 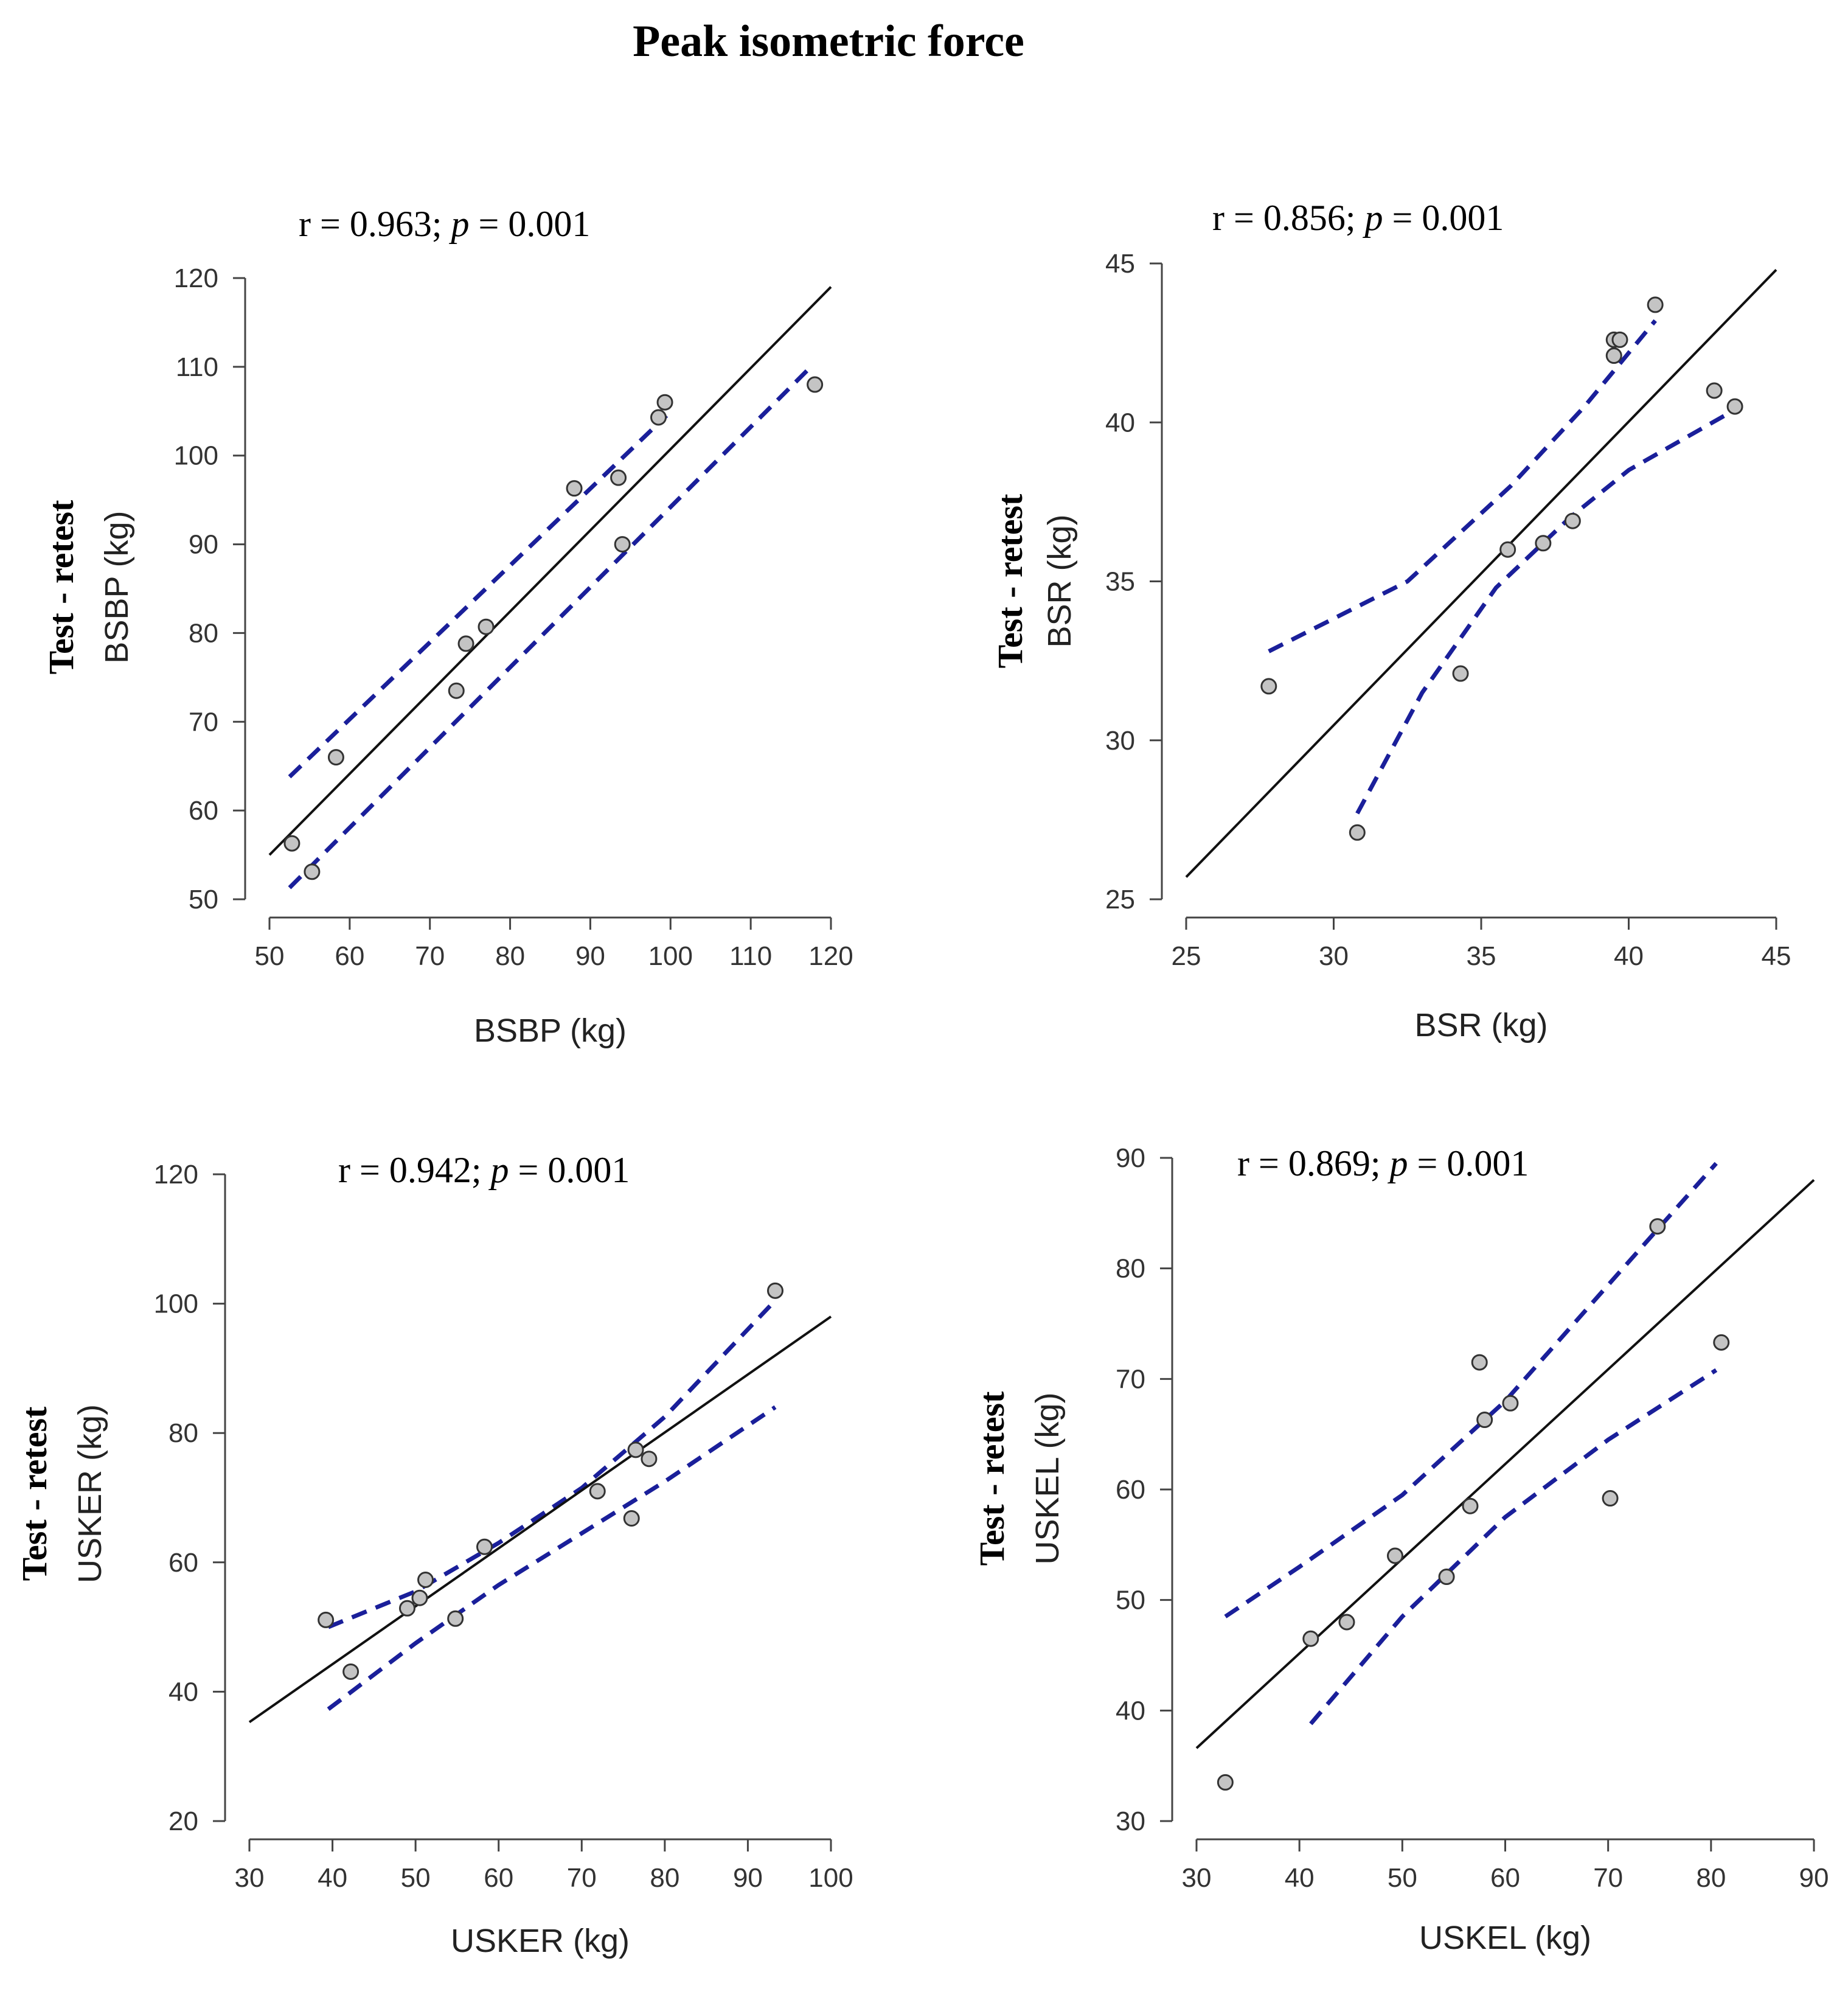 What do you see at coordinates (1131, 1158) in the screenshot?
I see `y-tick-label: 90` at bounding box center [1131, 1158].